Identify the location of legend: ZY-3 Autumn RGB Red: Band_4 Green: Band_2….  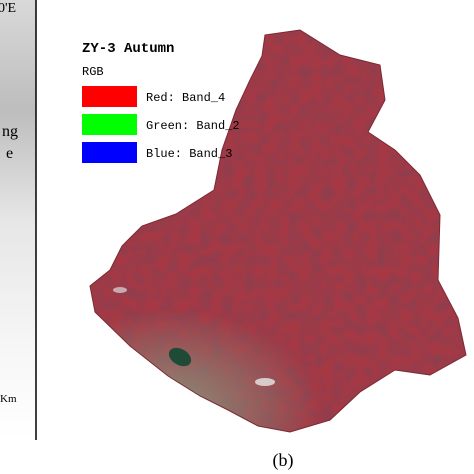
(161, 102).